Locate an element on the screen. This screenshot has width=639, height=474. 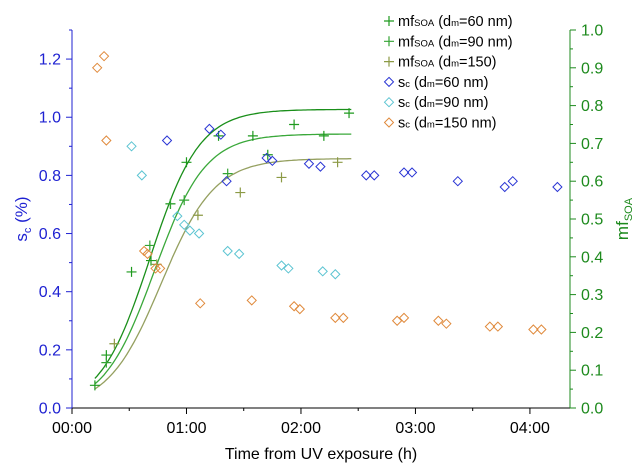
x-tick-label: 02:00 is located at coordinates (301, 428).